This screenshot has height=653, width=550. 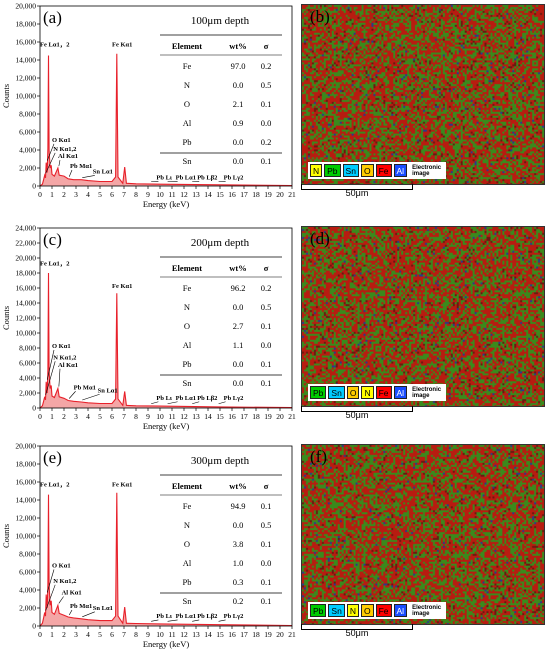 I want to click on map-legend-chip: Fe, so click(x=383, y=610).